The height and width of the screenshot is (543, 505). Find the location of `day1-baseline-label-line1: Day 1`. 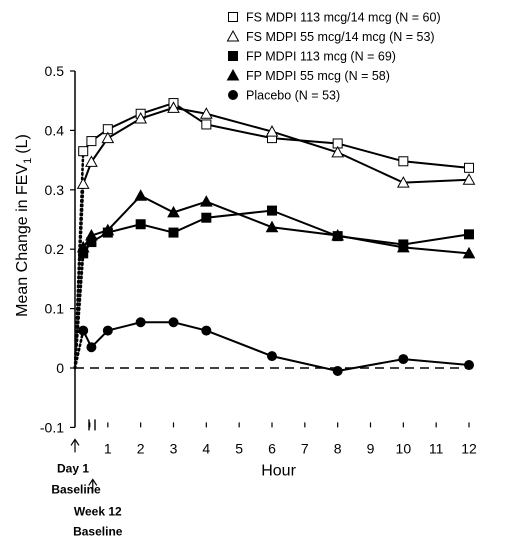

day1-baseline-label-line1: Day 1 is located at coordinates (73, 468).